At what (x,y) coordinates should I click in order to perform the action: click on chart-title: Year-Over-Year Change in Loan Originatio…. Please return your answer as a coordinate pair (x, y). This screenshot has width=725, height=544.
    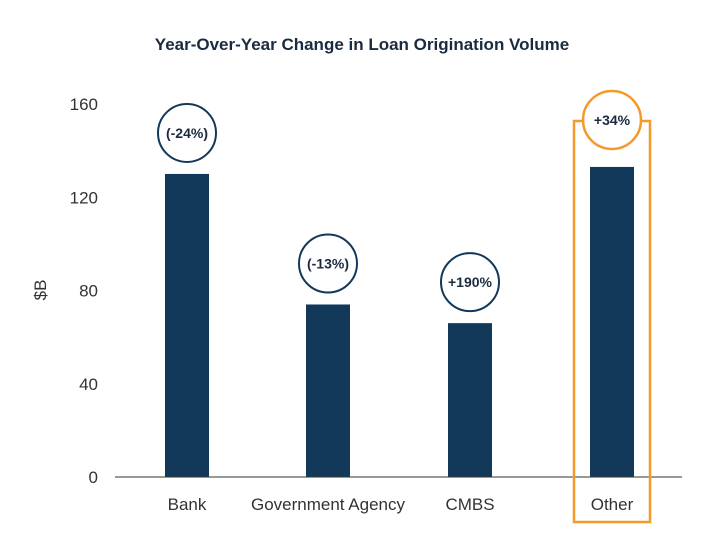
    Looking at the image, I should click on (362, 44).